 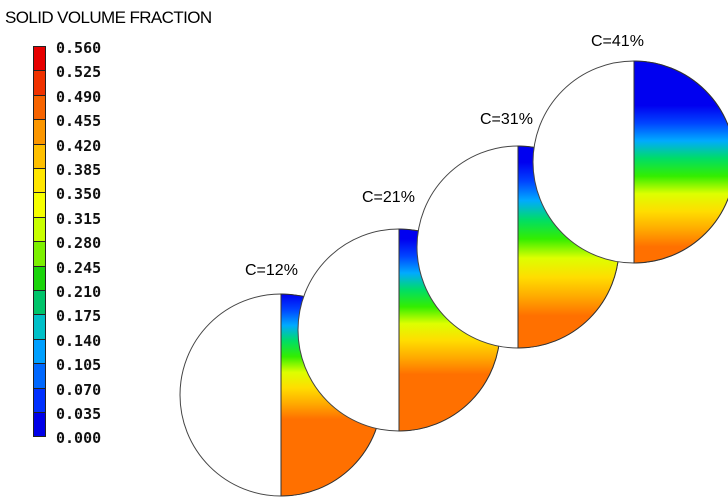 I want to click on colorbar-cell, so click(x=39, y=425).